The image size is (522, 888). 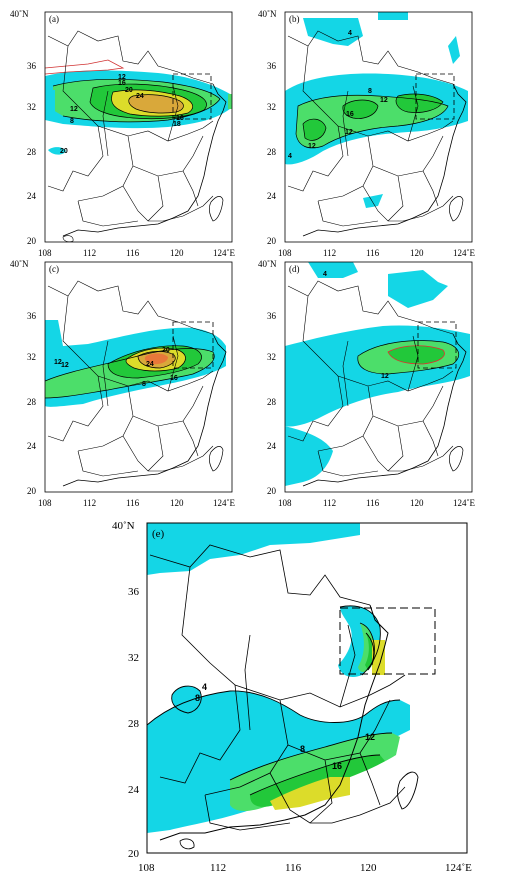 I want to click on panel-label: (e), so click(x=158, y=534).